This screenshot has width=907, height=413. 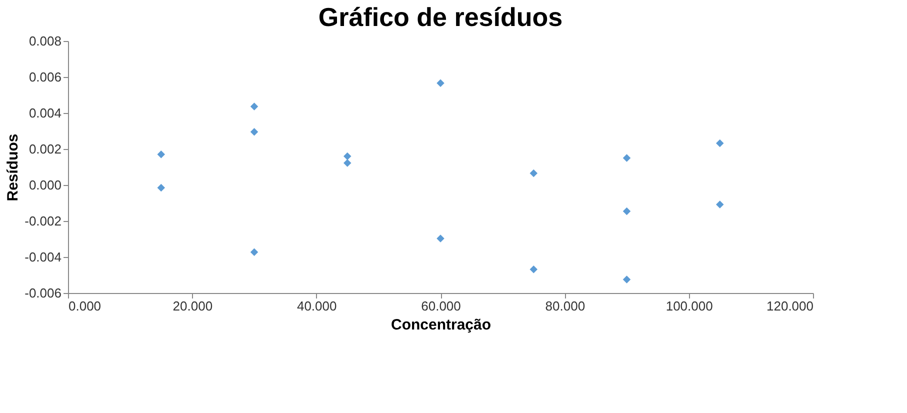 I want to click on x-tick-label: 100.000, so click(x=689, y=306).